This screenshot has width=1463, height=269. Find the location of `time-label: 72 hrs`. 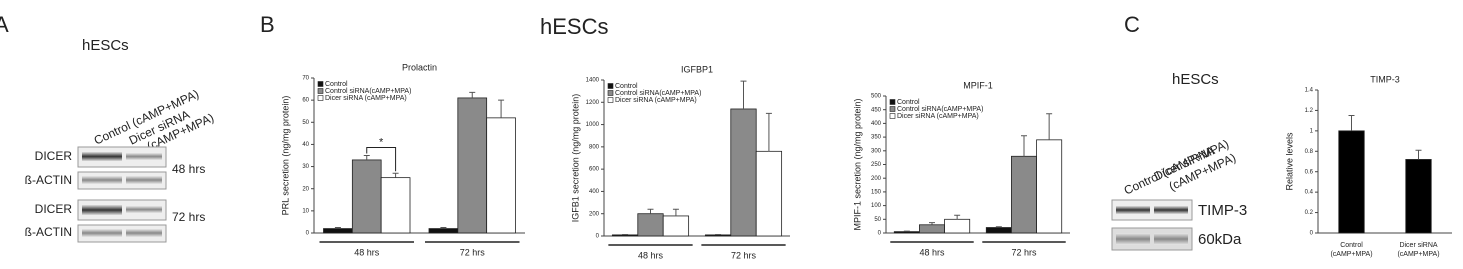

time-label: 72 hrs is located at coordinates (188, 217).